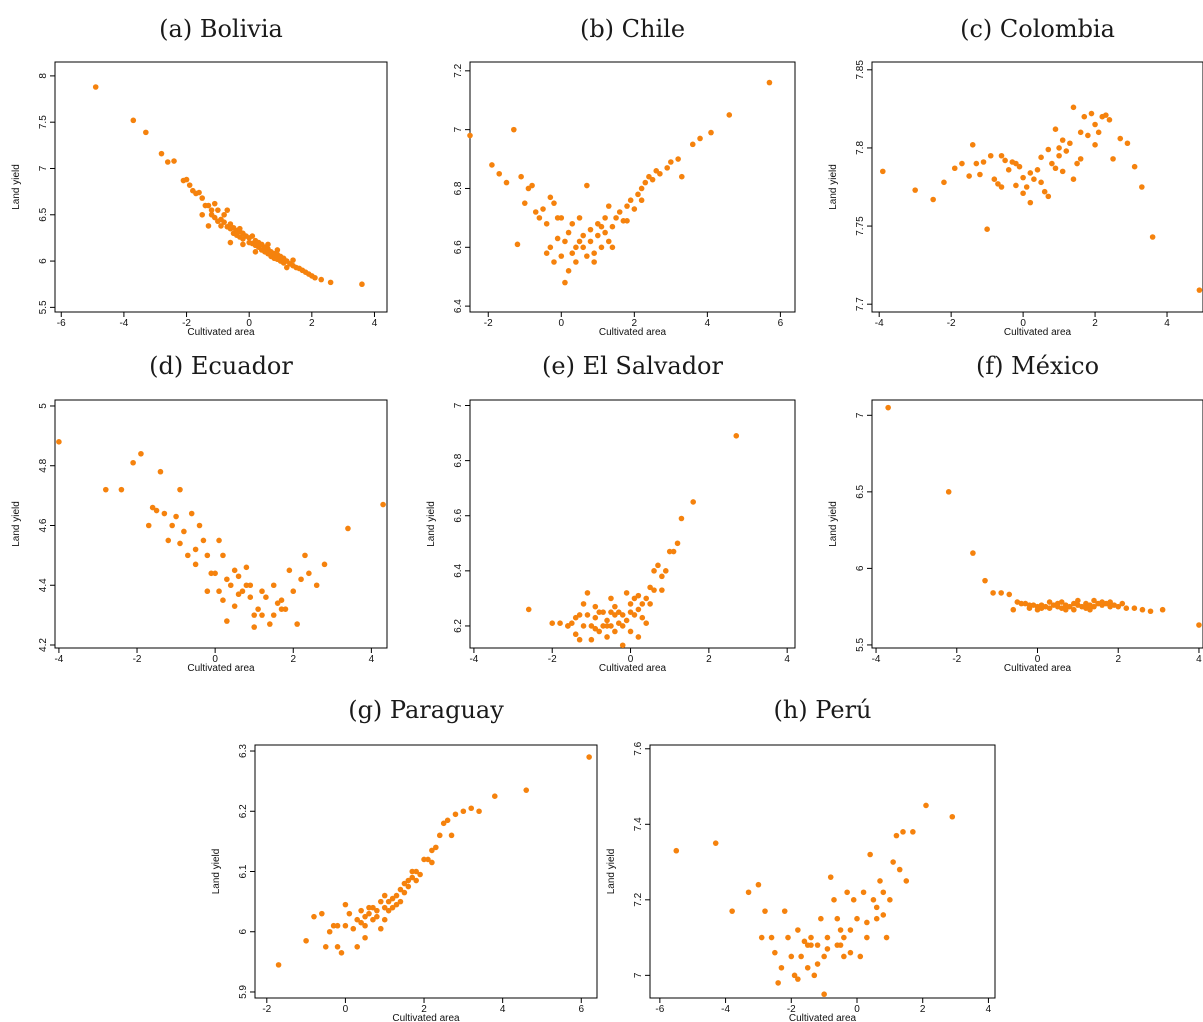 The image size is (1203, 1022). What do you see at coordinates (221, 366) in the screenshot?
I see `panel-title: (d) Ecuador` at bounding box center [221, 366].